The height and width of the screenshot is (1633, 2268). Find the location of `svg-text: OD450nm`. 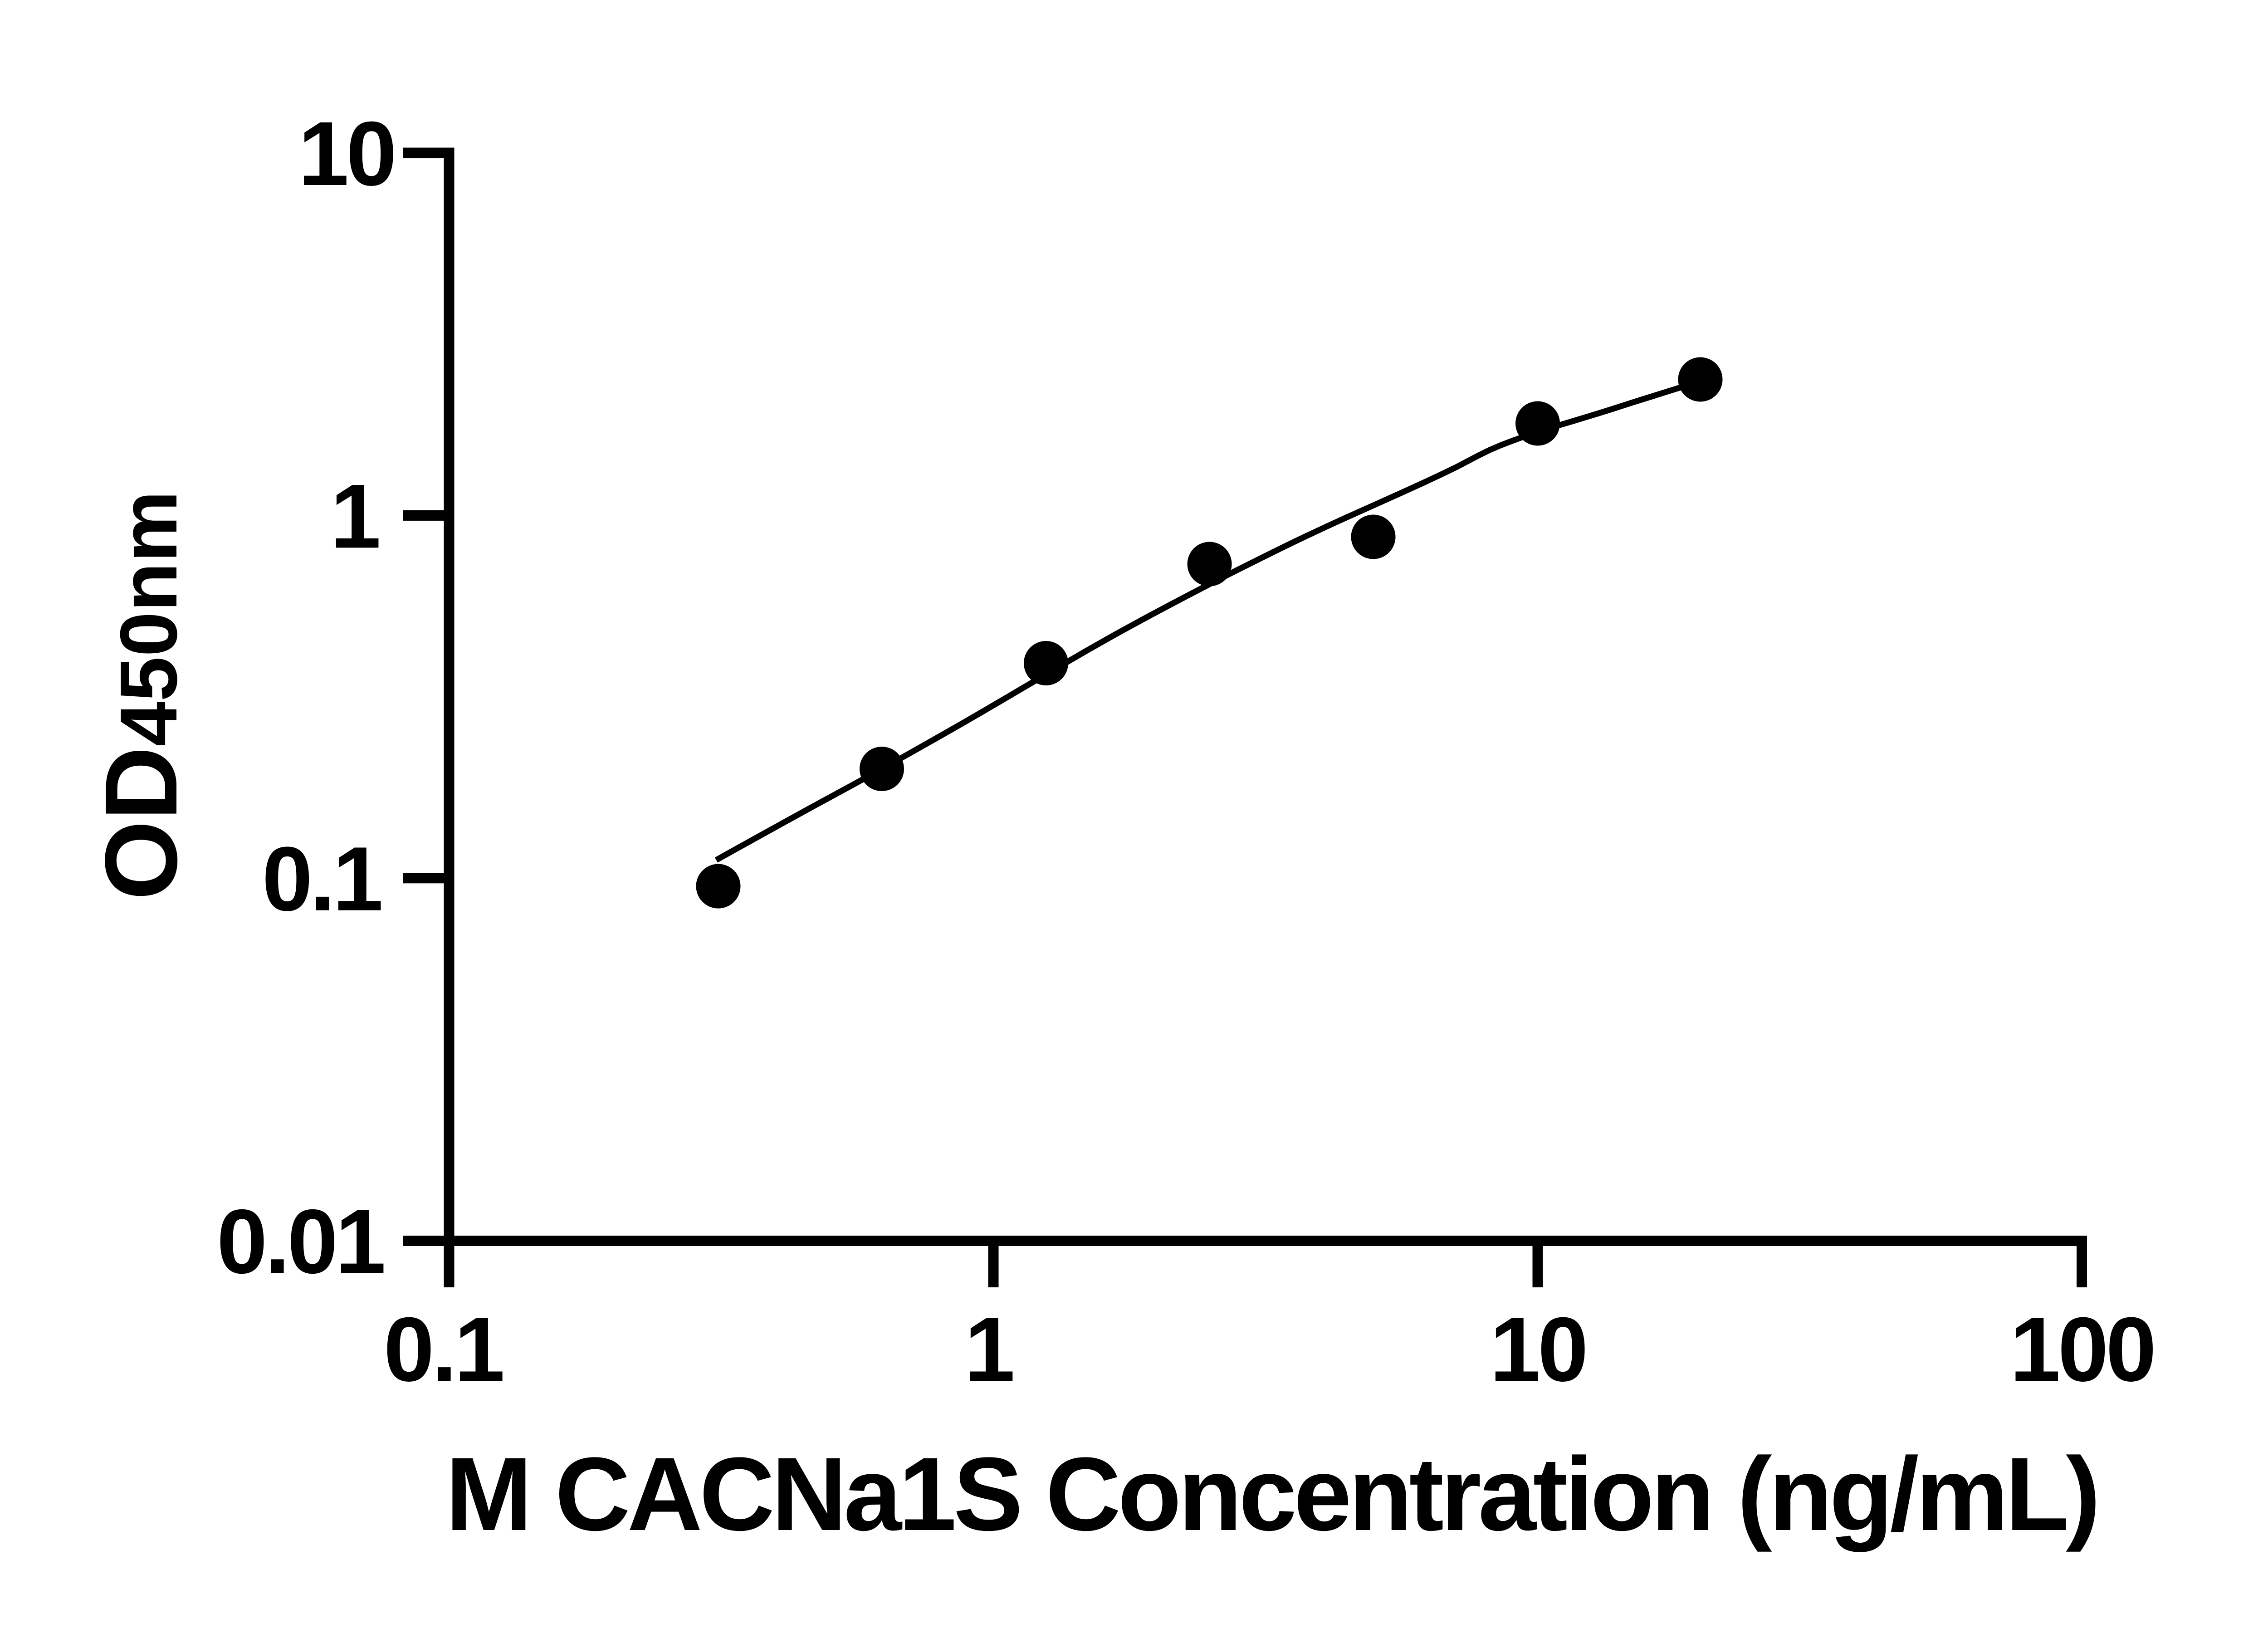

svg-text: OD450nm is located at coordinates (140, 695).